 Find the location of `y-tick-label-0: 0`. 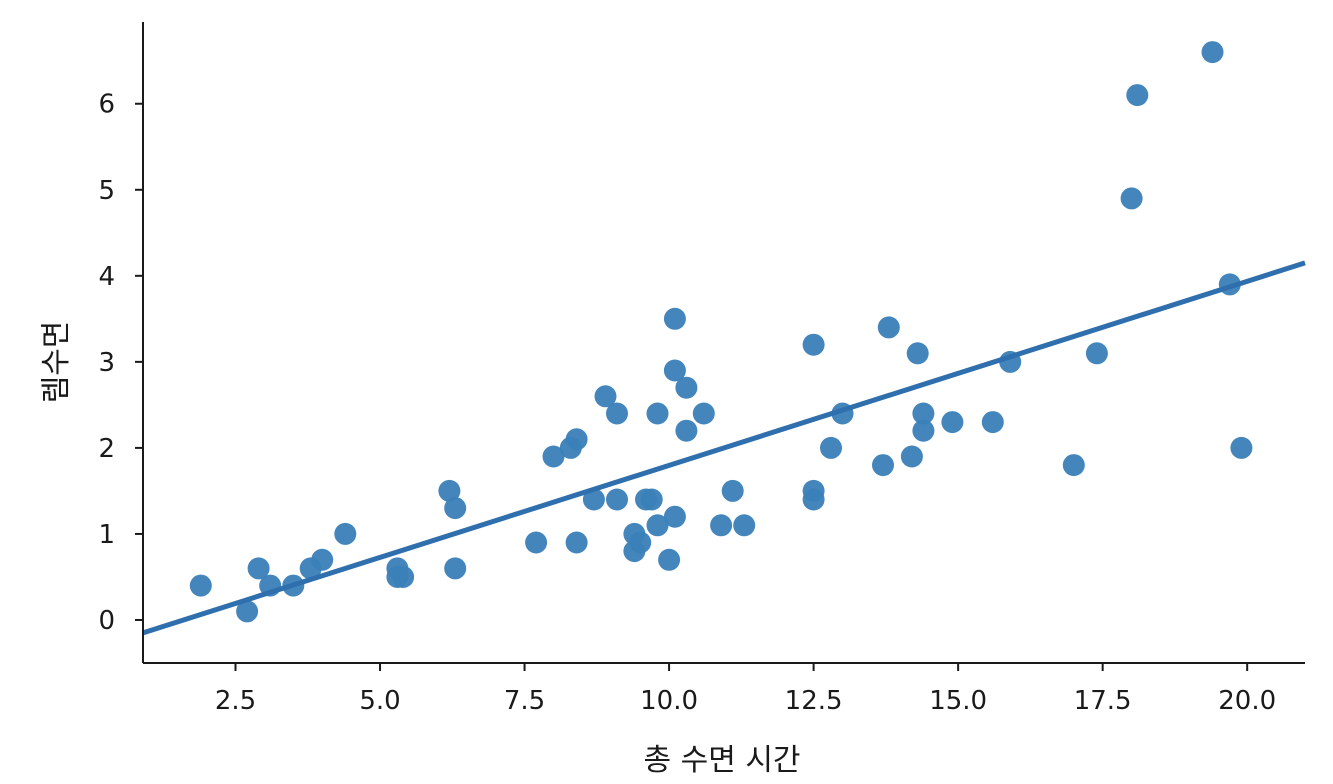

y-tick-label-0: 0 is located at coordinates (106, 621).